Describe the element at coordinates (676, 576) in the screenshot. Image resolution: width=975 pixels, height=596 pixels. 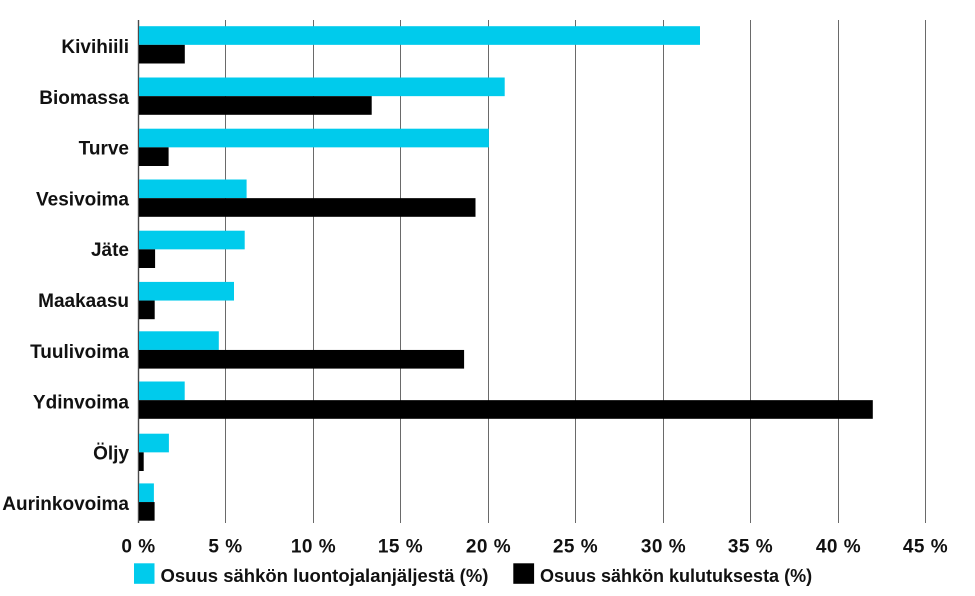
I see `svg-text: Osuus sähkön kulutuksesta (%)` at that location.